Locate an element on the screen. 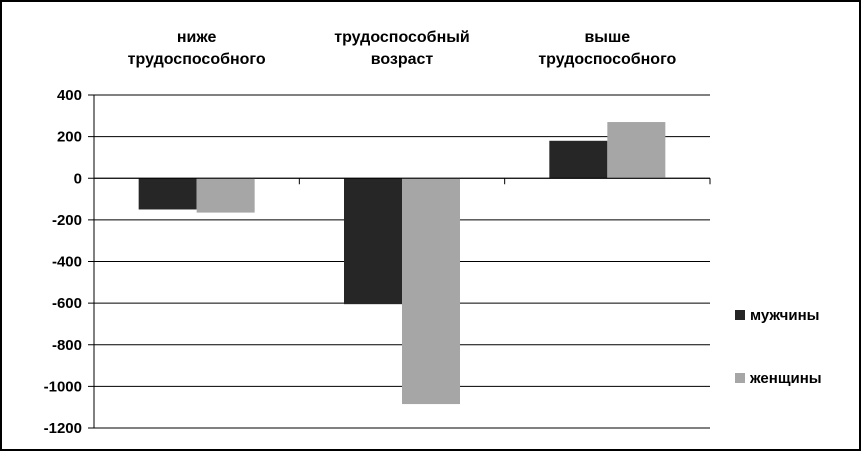 This screenshot has width=861, height=451. zero-axis is located at coordinates (402, 181).